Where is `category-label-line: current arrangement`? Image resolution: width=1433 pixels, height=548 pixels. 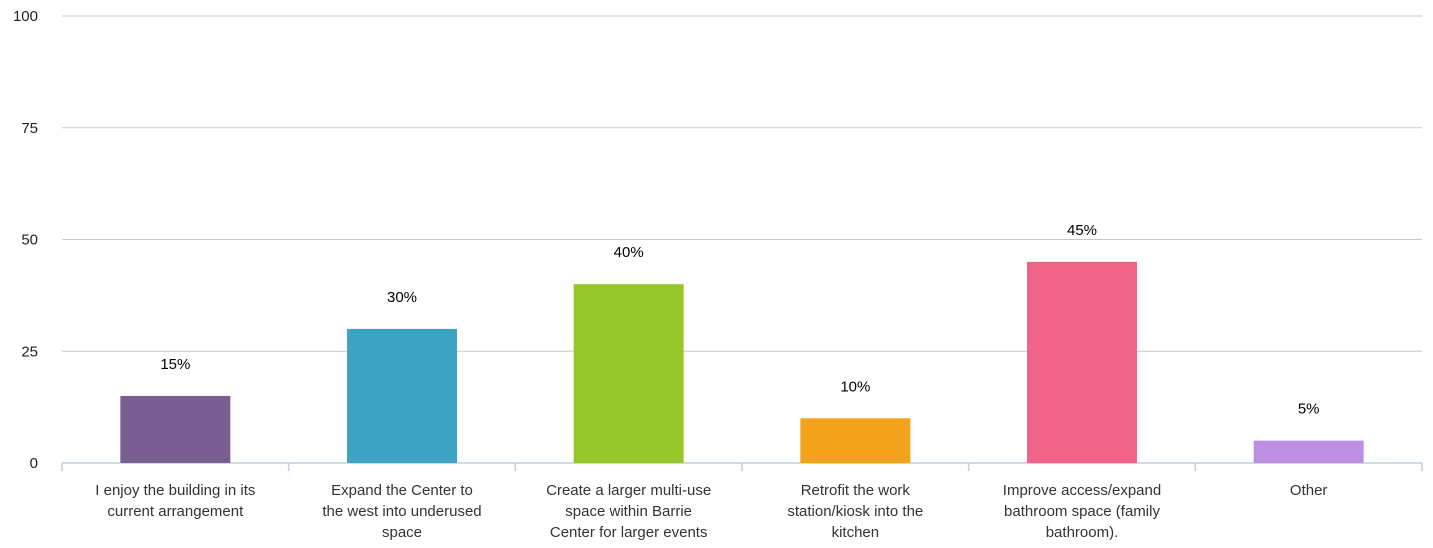 category-label-line: current arrangement is located at coordinates (175, 511).